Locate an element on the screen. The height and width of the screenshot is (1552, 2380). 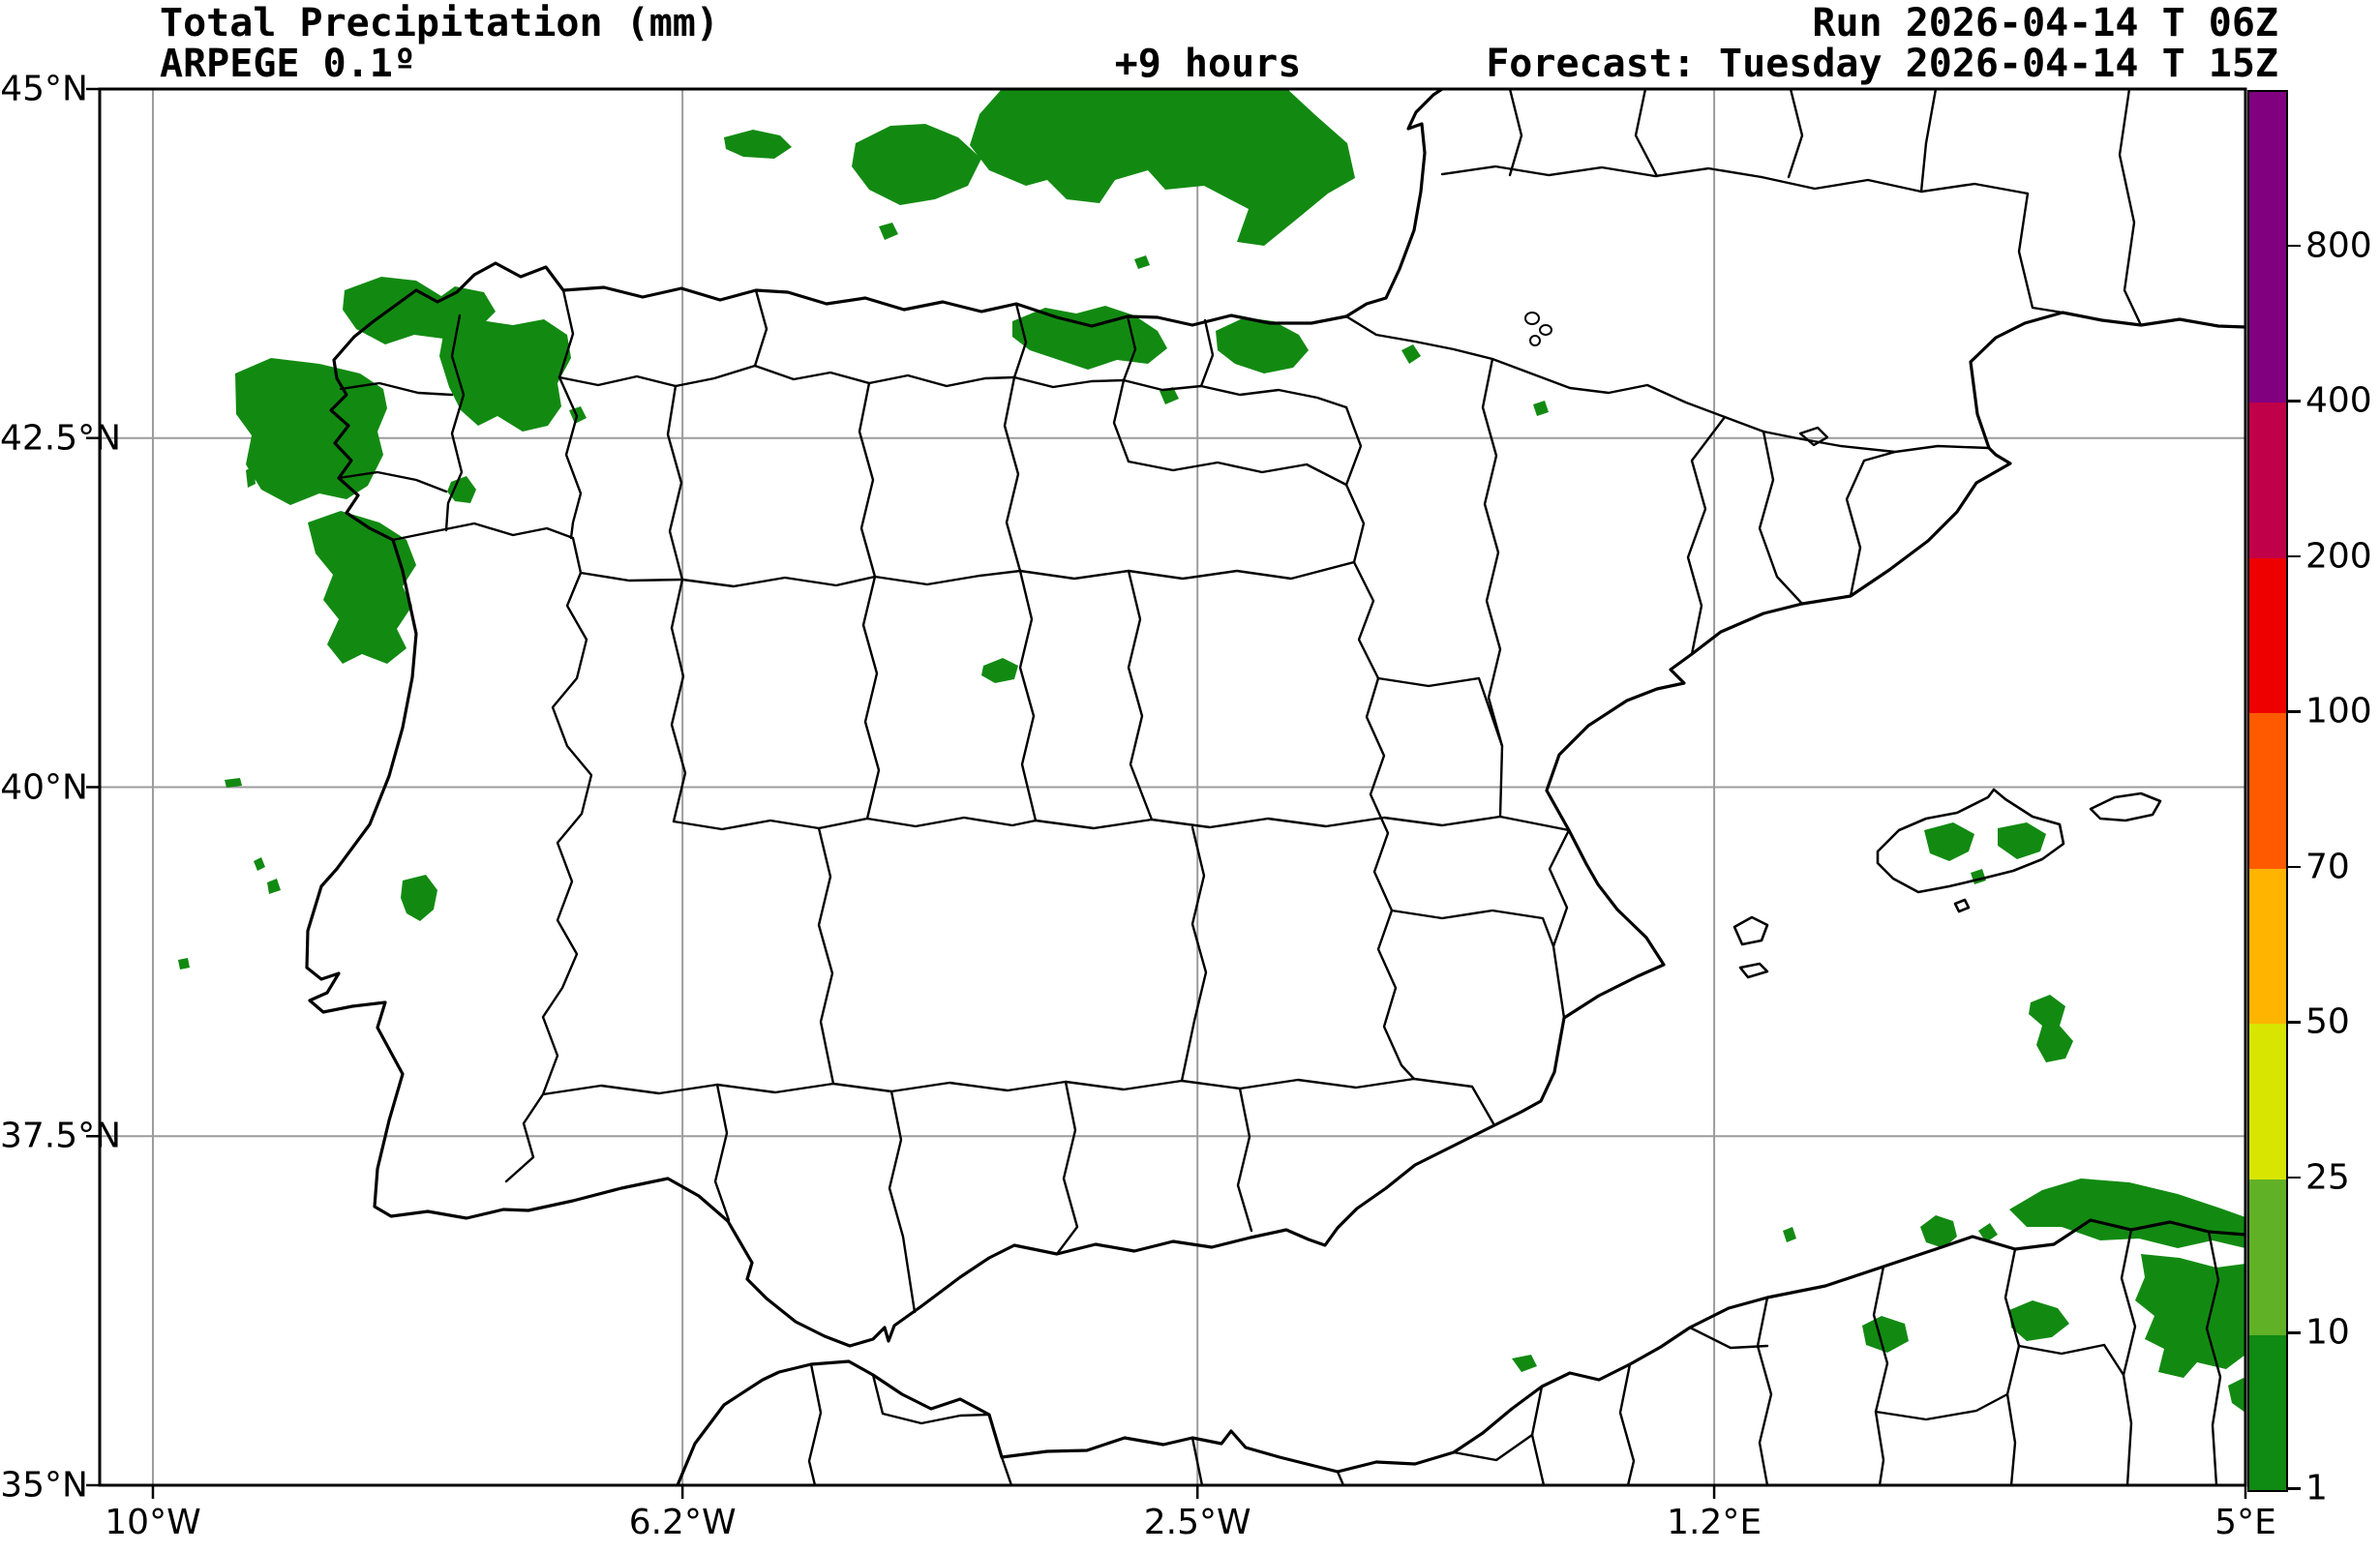
y-tick-label: 37.5°N is located at coordinates (61, 1136).